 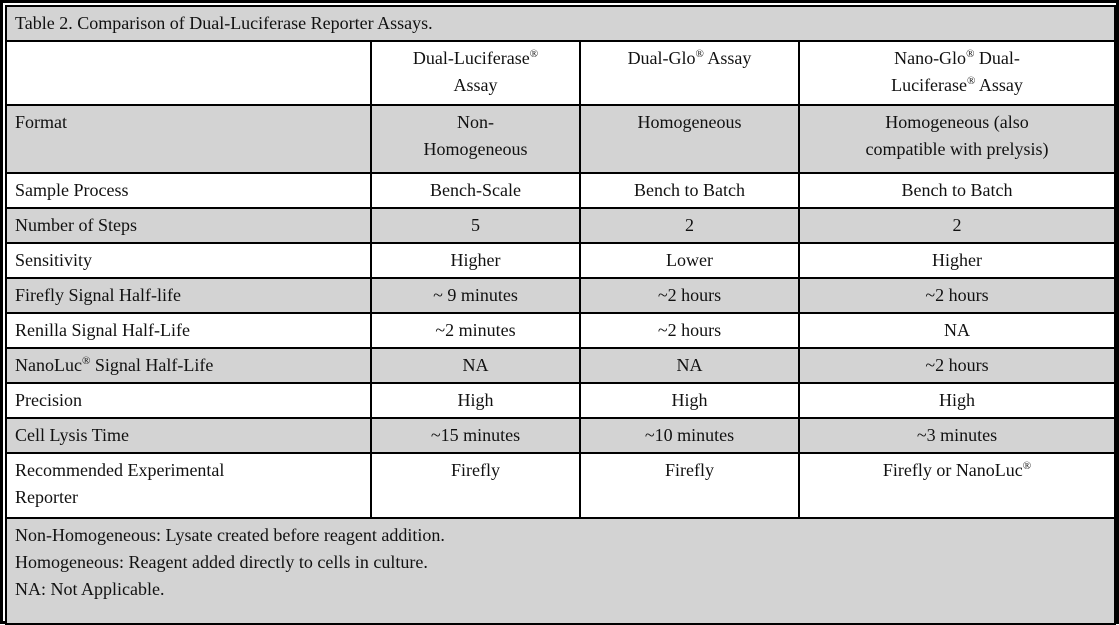 What do you see at coordinates (188, 485) in the screenshot?
I see `row-label: Recommended Experimental Reporter` at bounding box center [188, 485].